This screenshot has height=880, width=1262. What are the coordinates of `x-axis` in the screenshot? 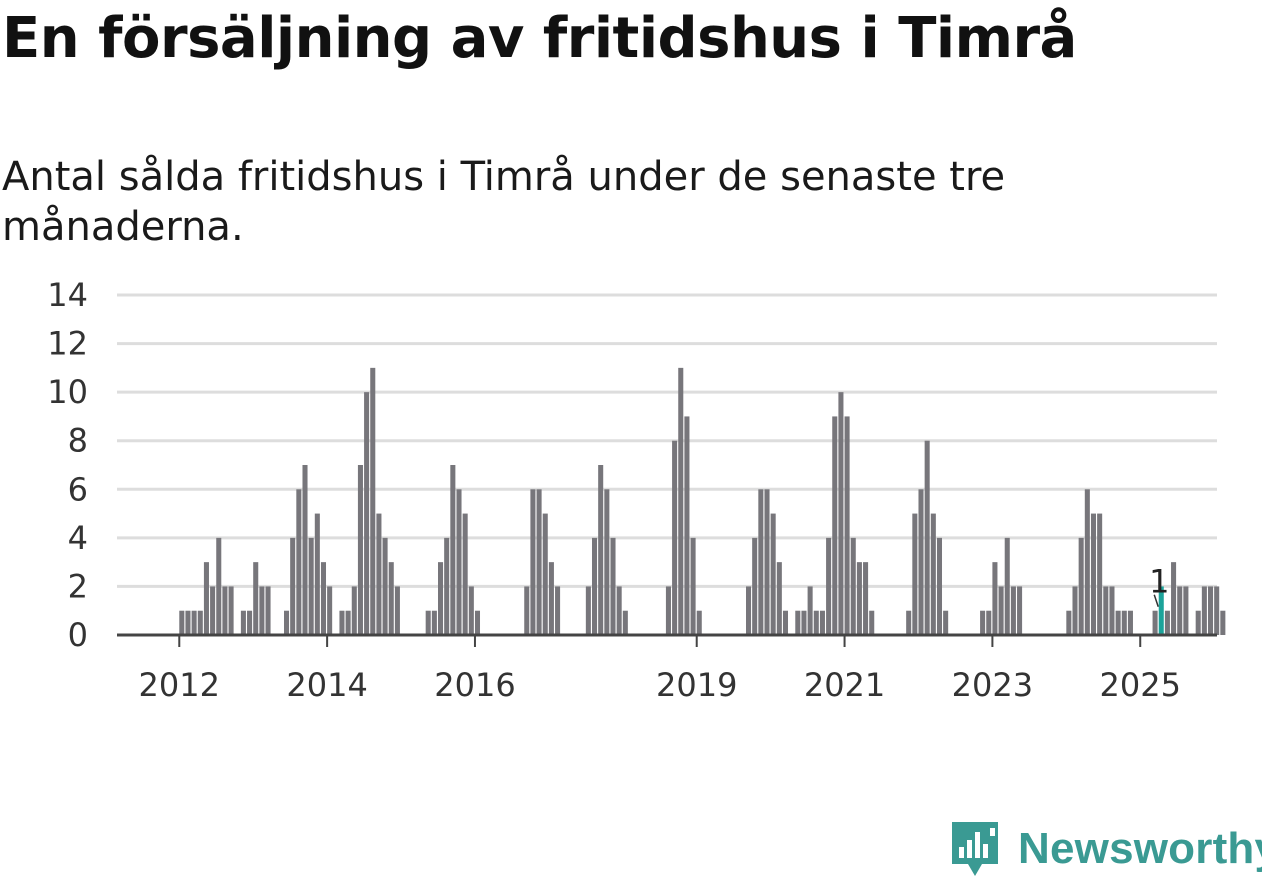 It's located at (667, 640).